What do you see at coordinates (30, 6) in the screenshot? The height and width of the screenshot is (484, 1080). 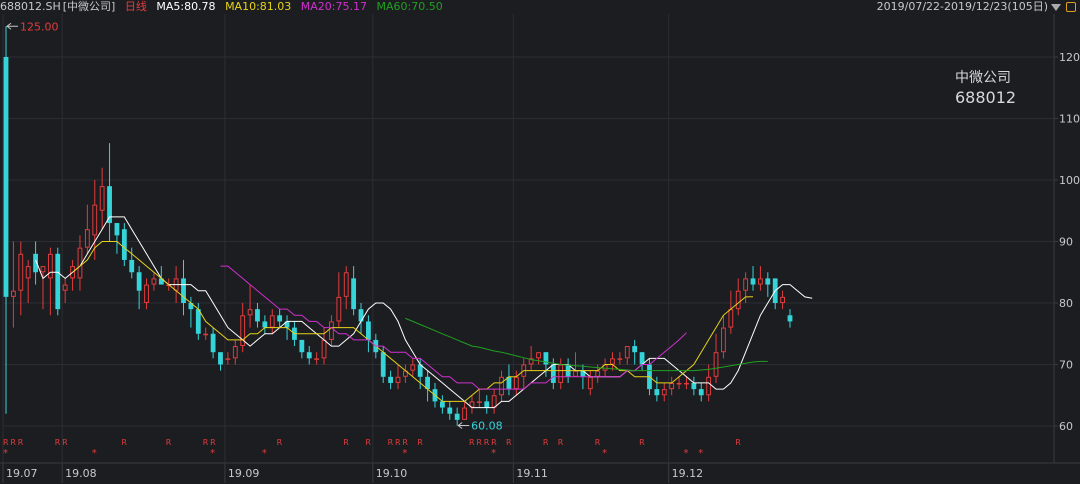 I see `stock-symbol: 688012.SH` at bounding box center [30, 6].